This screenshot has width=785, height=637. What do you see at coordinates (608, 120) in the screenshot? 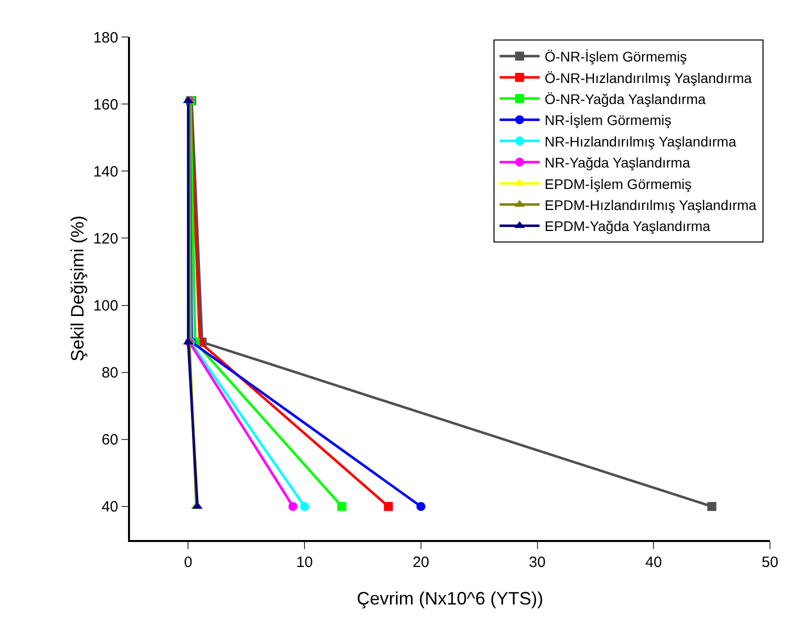
I see `legend-label: NR-İşlem Görmemiş` at bounding box center [608, 120].